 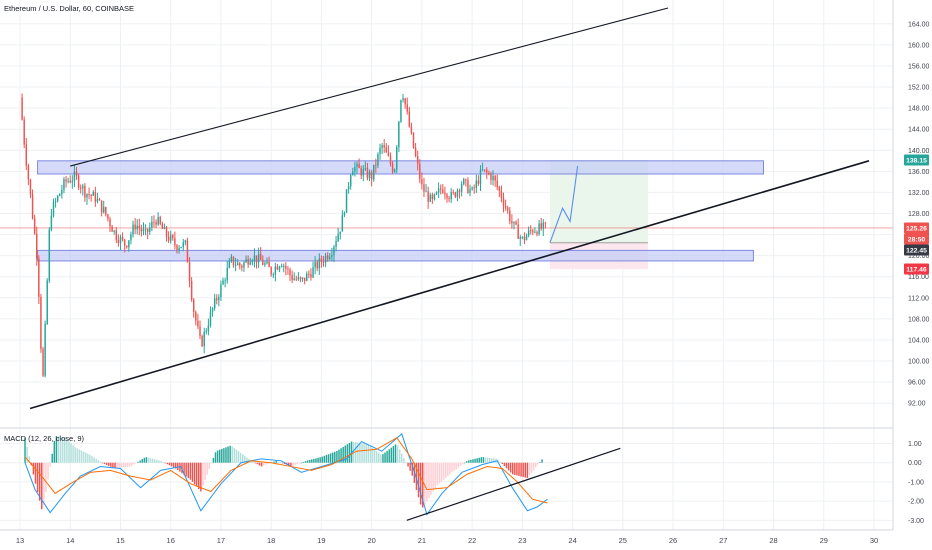 What do you see at coordinates (422, 540) in the screenshot?
I see `time-axis-tick-label: 21` at bounding box center [422, 540].